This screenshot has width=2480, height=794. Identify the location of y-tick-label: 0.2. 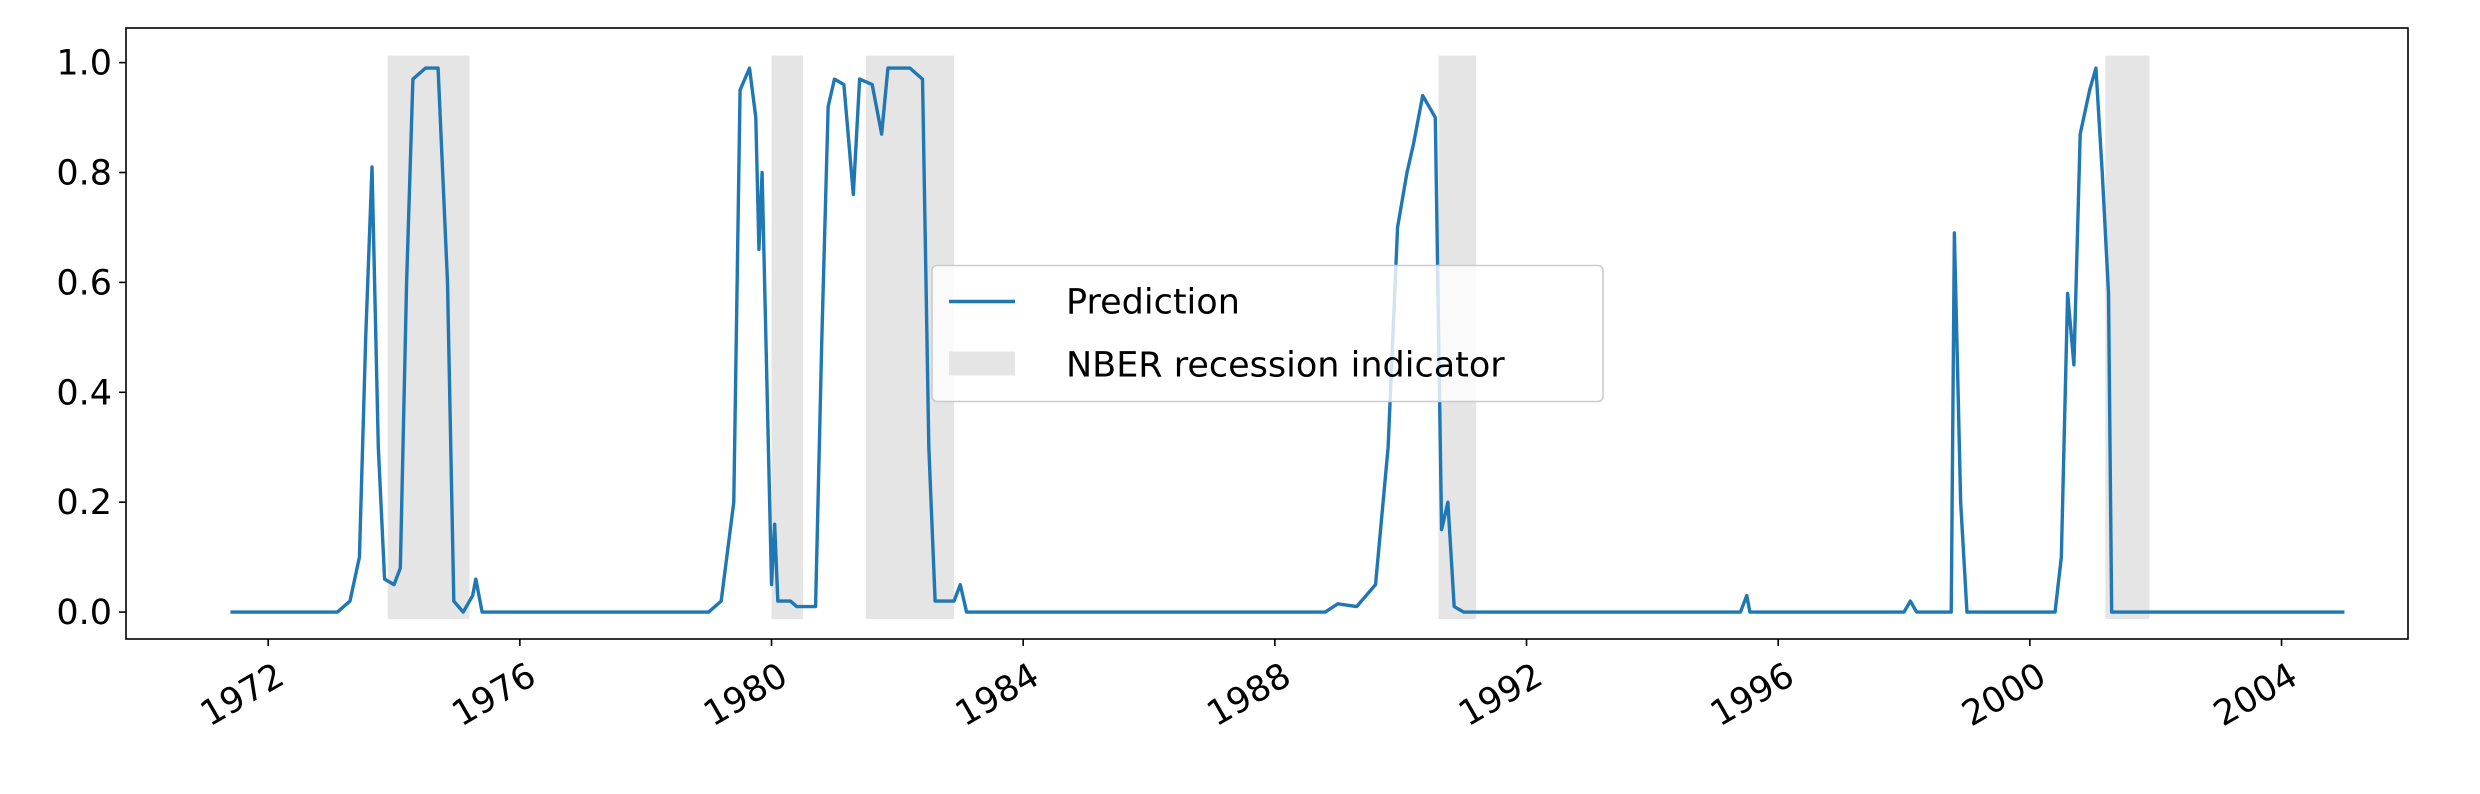
(84, 503).